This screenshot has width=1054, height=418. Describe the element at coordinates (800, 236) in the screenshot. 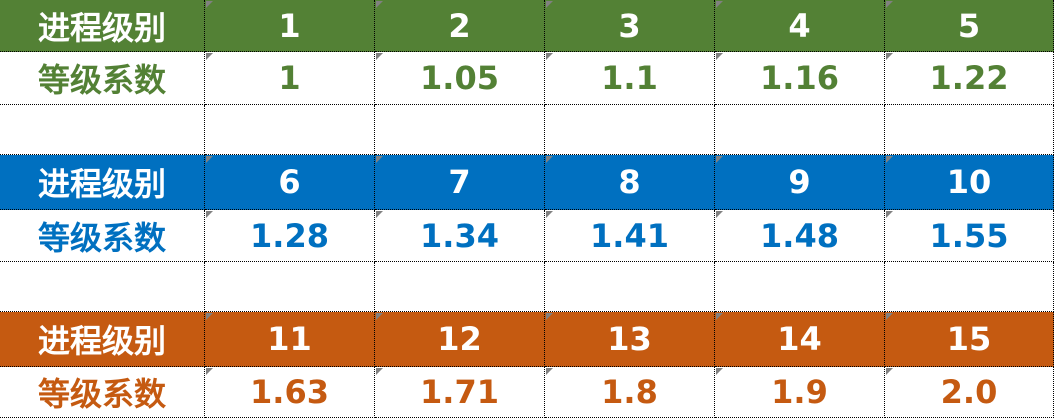

I see `coefficient: 1.48` at that location.